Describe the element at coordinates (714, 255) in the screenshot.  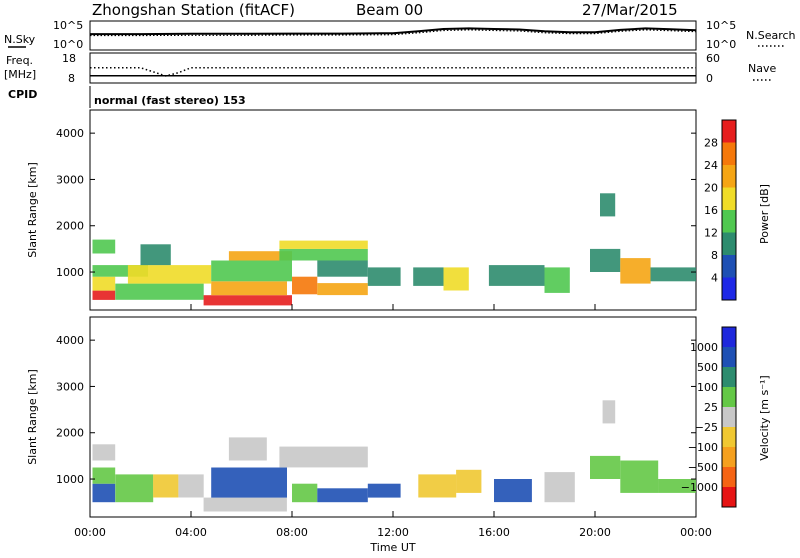
I see `colorbar-tick-1: 8` at that location.